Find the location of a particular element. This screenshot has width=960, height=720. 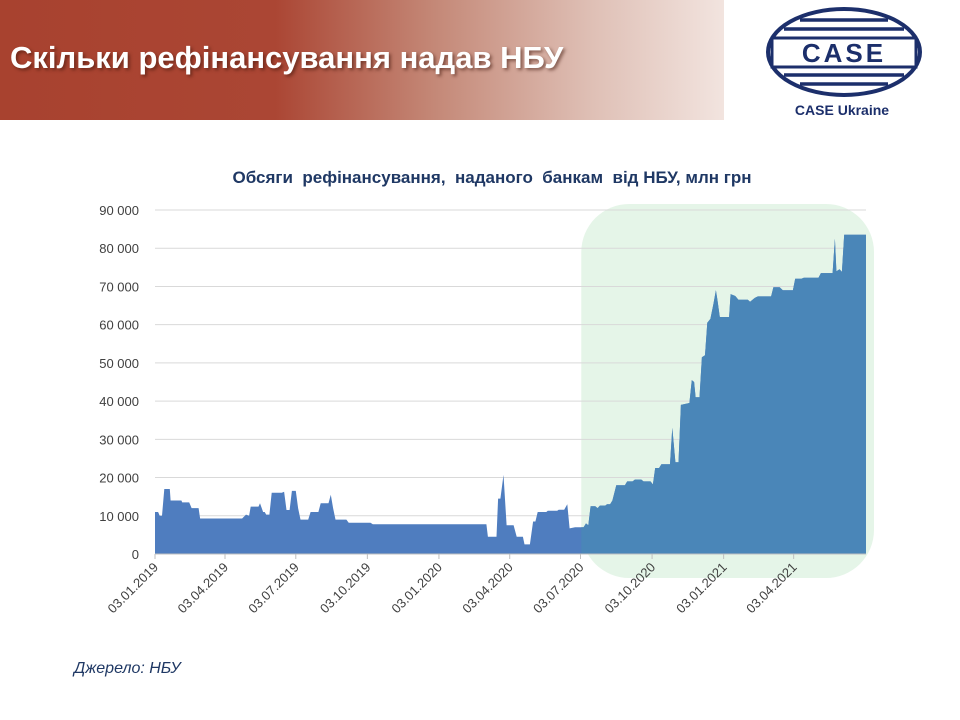

logo-stripes is located at coordinates (844, 52).